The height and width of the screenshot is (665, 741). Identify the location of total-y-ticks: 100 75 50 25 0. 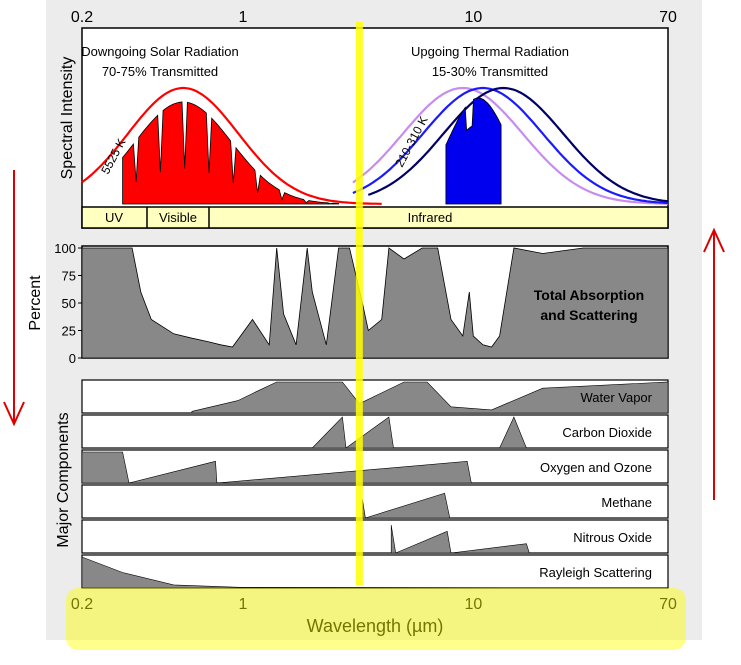
(68, 303).